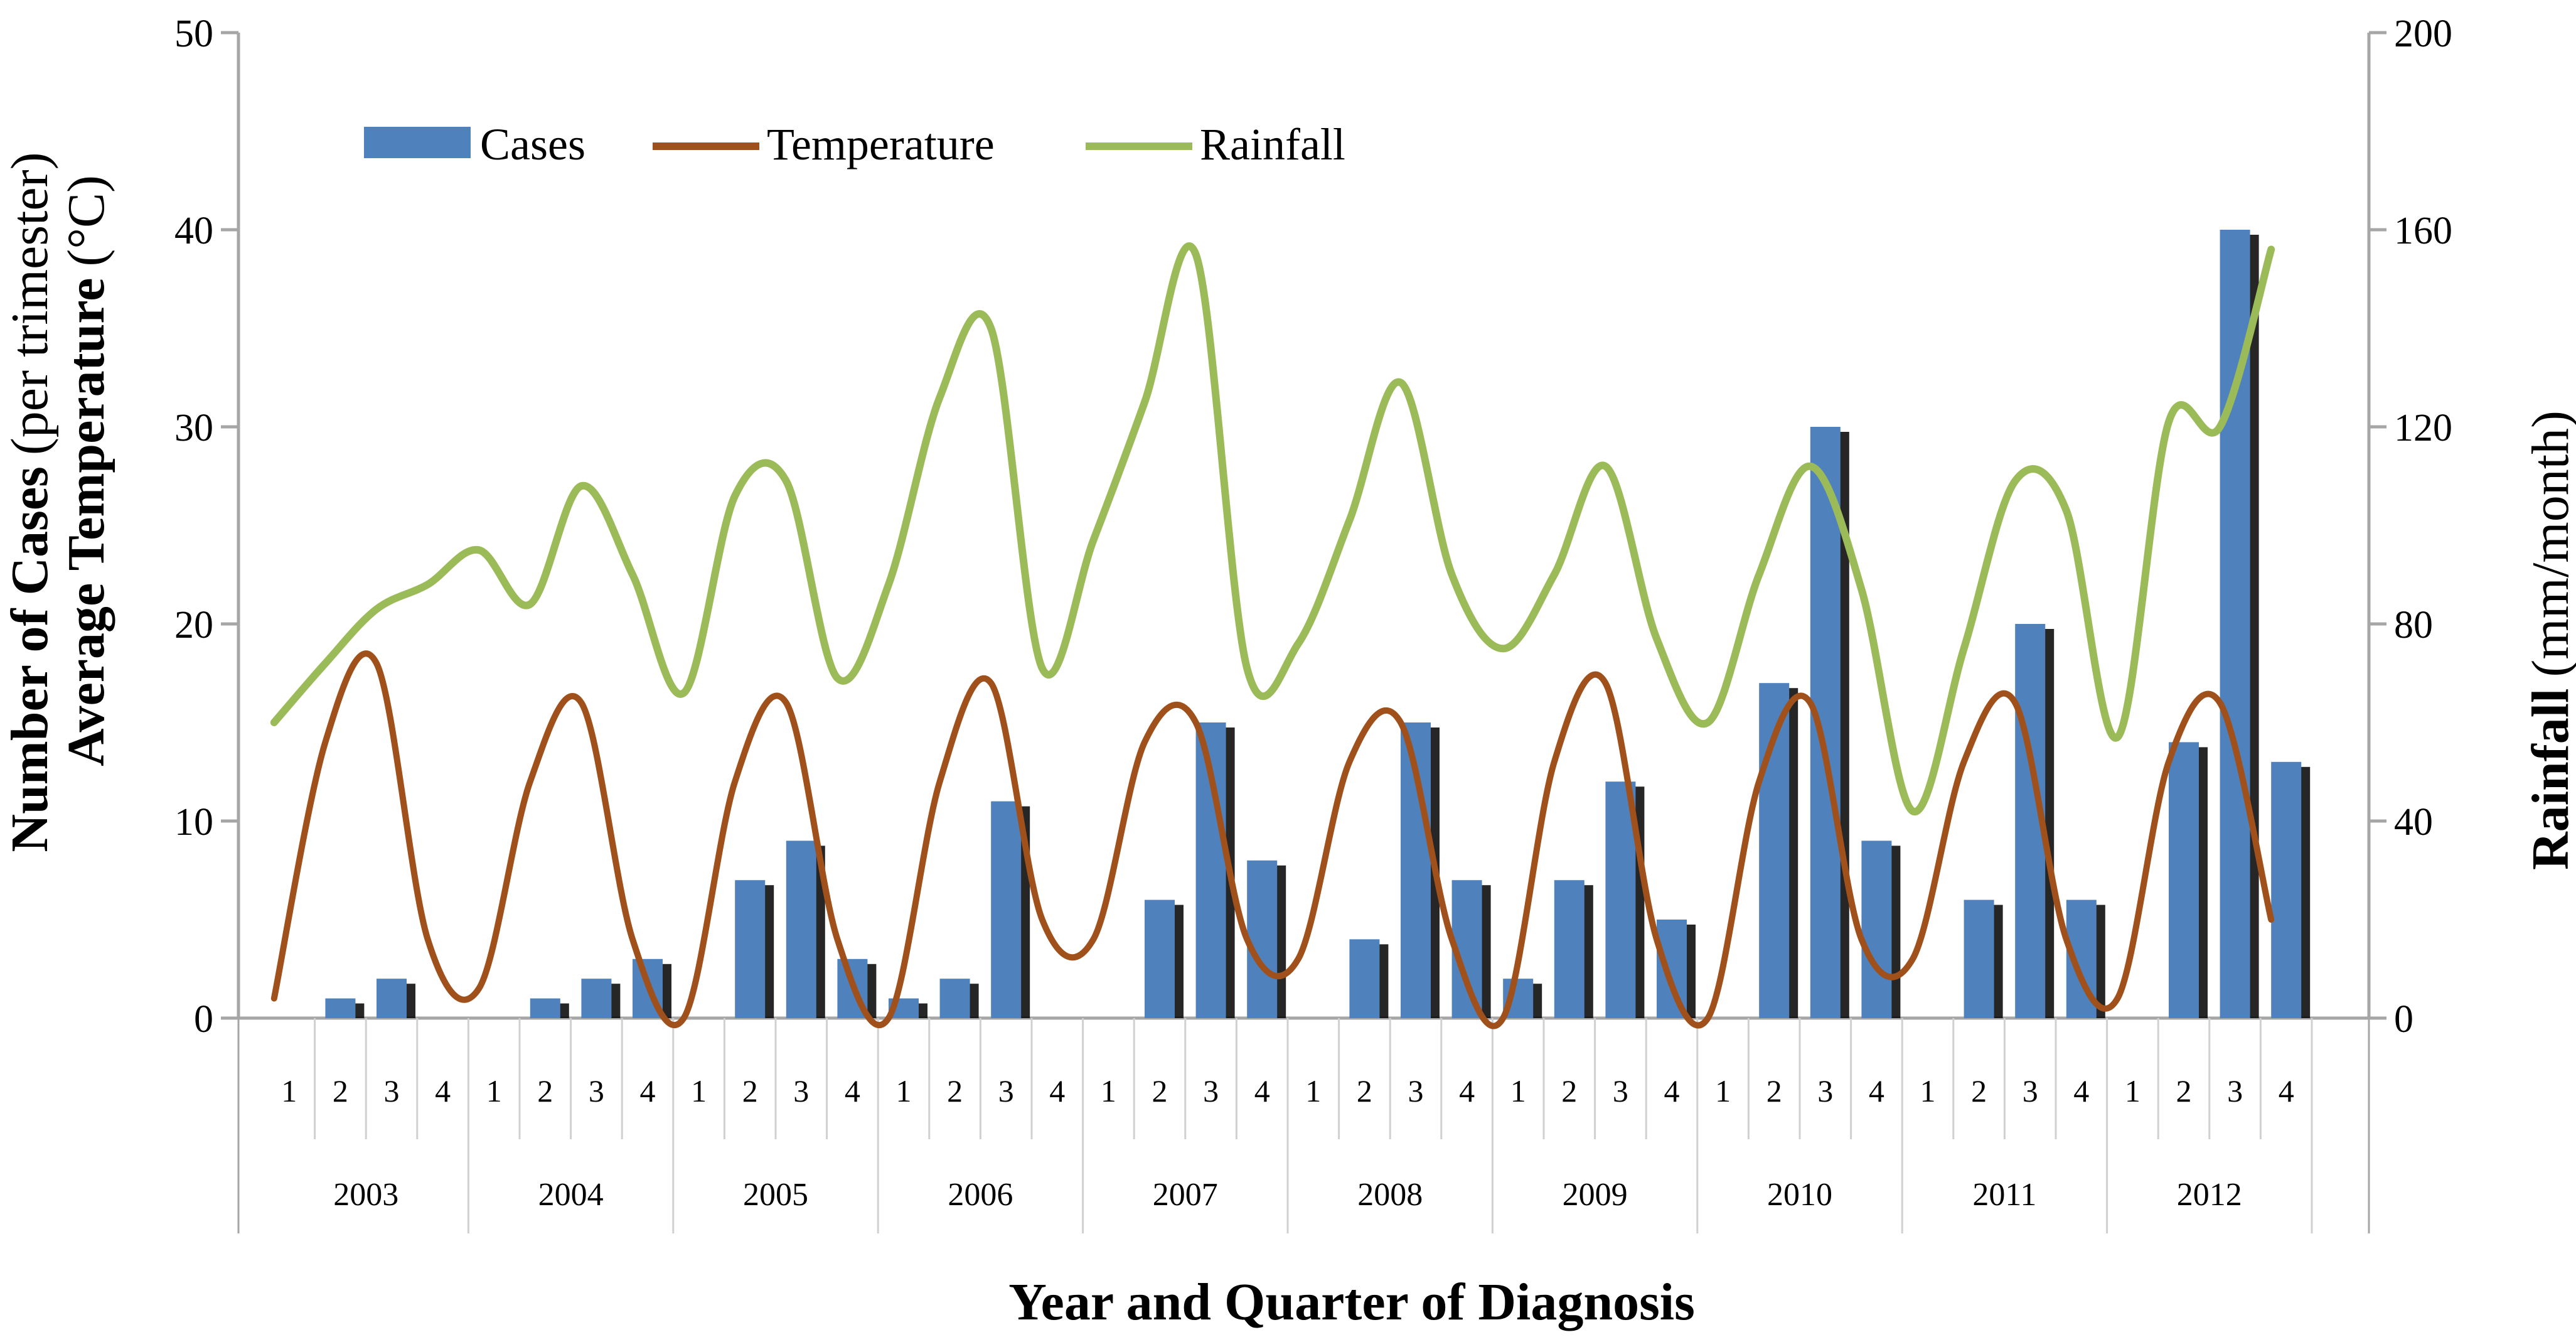 This screenshot has height=1342, width=2576. I want to click on year-tick-label: 2011, so click(2004, 1195).